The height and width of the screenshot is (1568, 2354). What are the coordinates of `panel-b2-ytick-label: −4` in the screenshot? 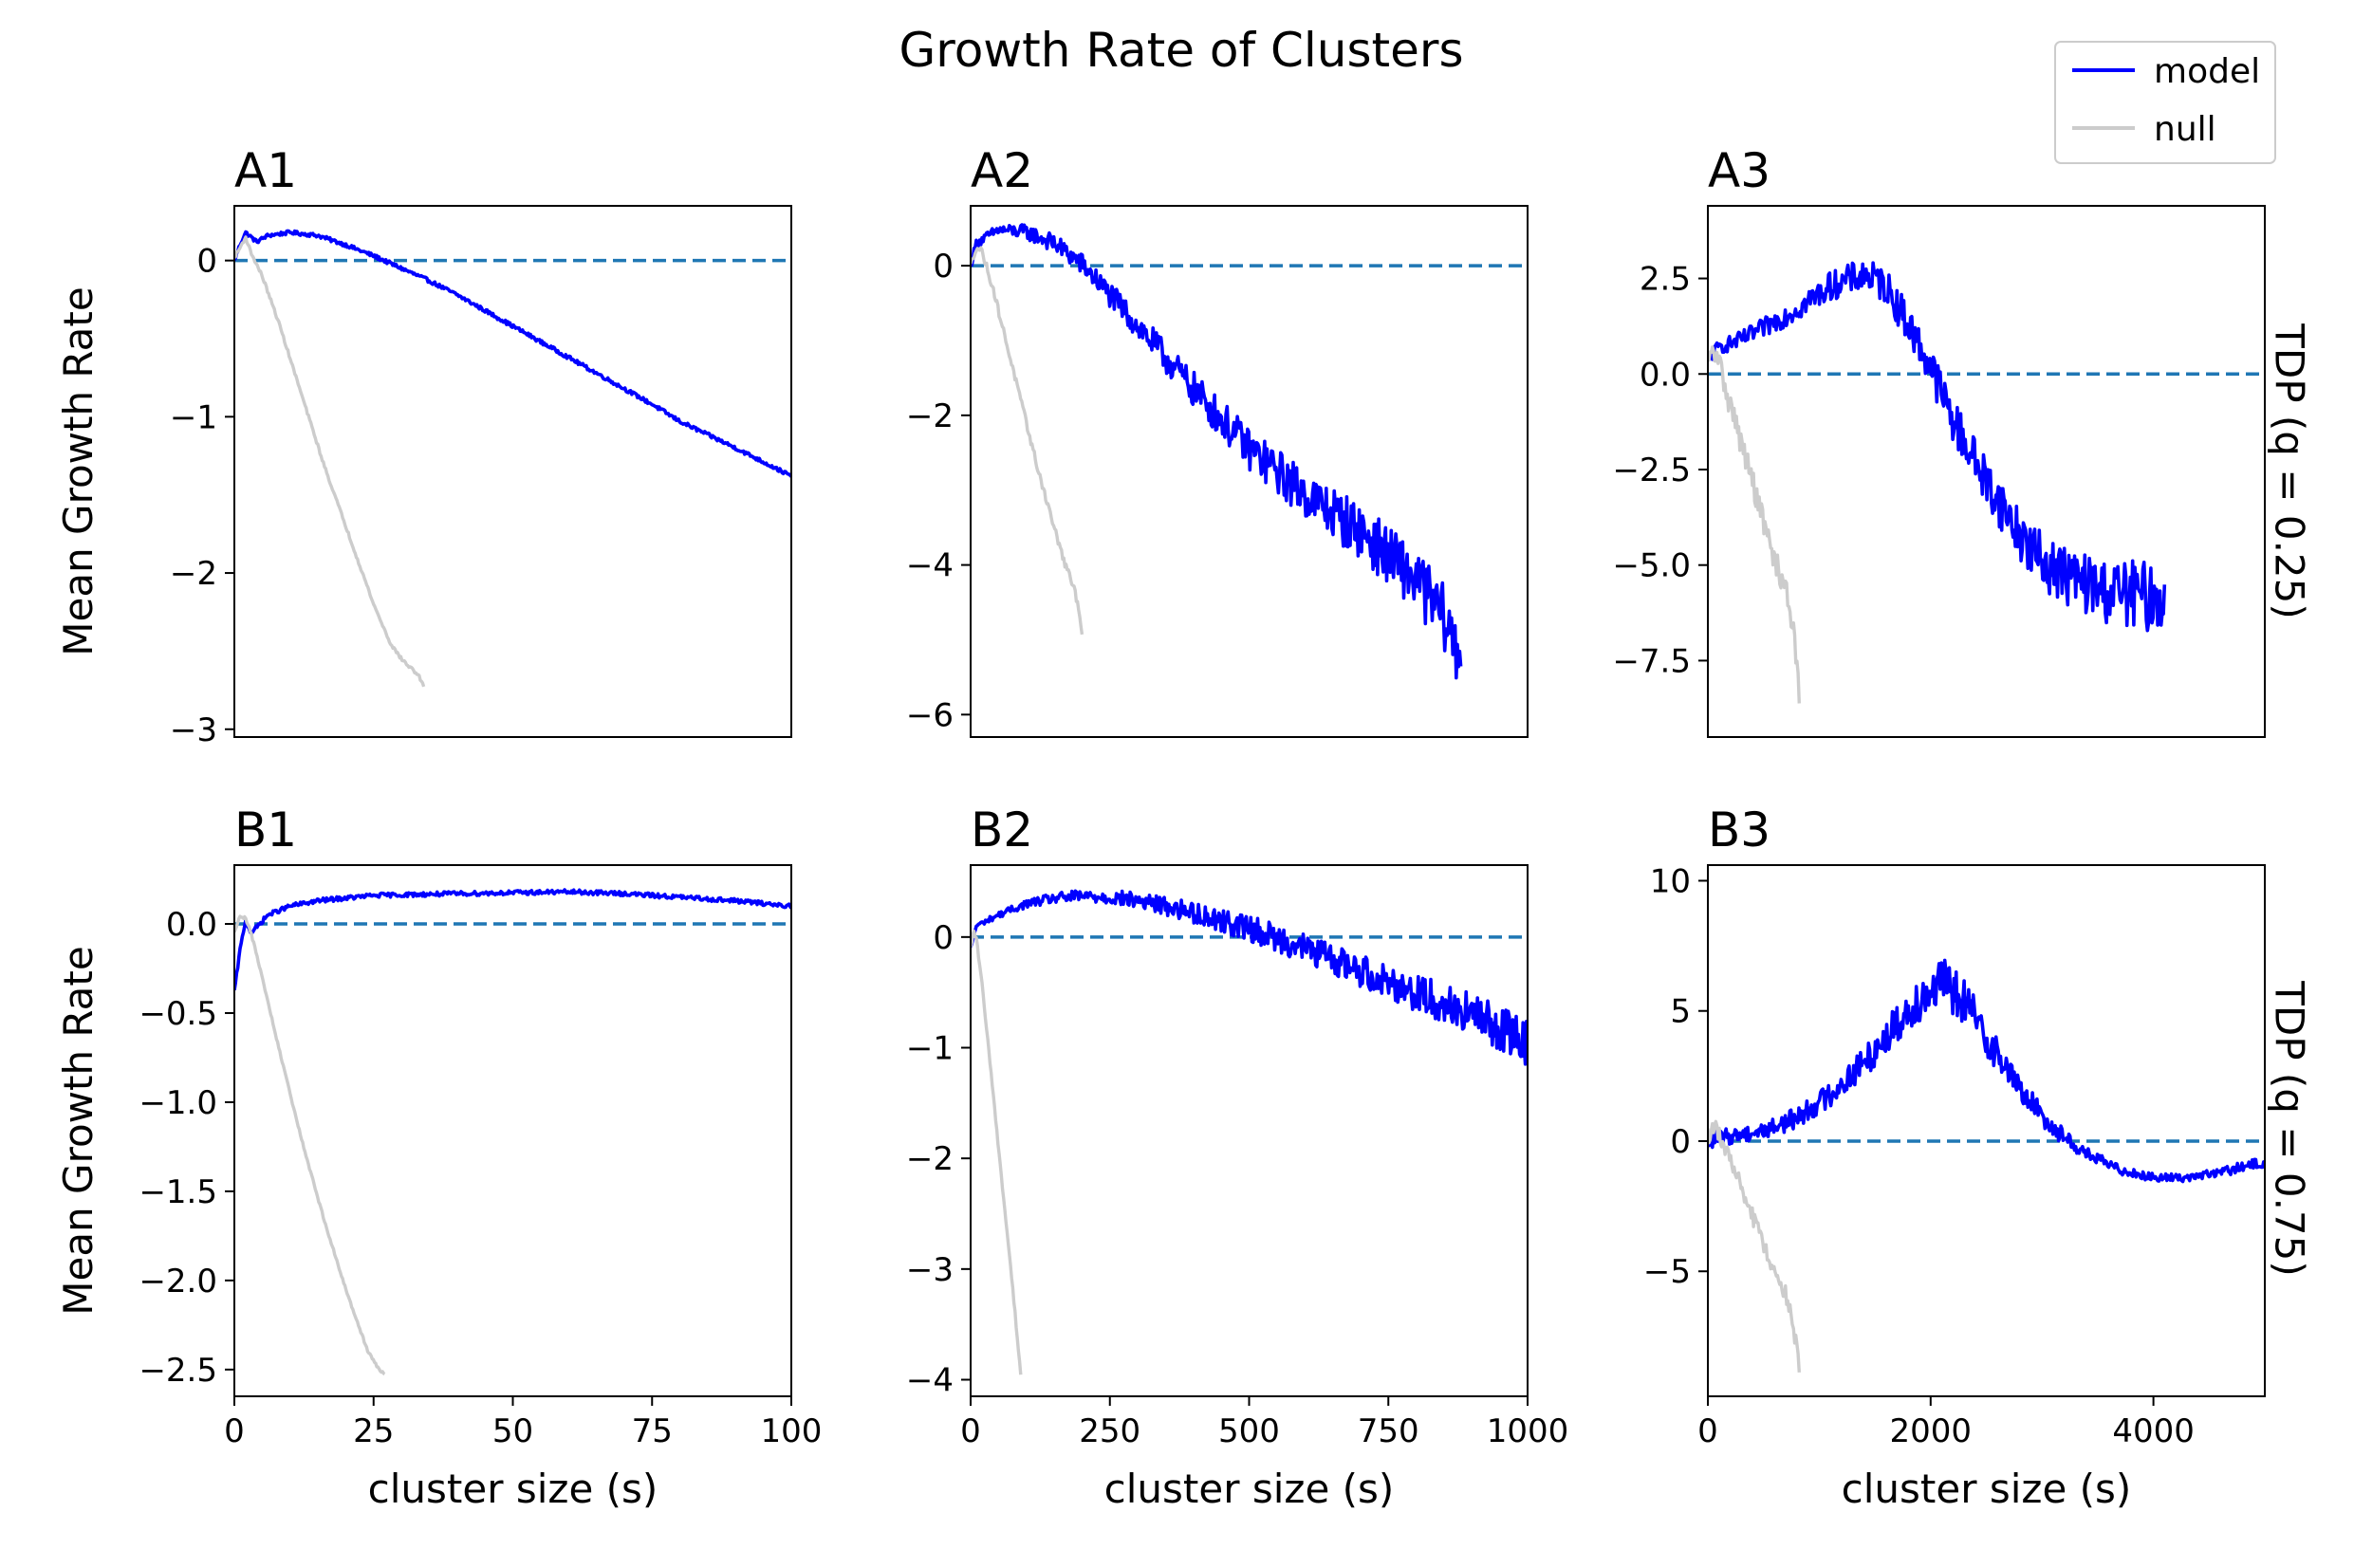 It's located at (930, 1381).